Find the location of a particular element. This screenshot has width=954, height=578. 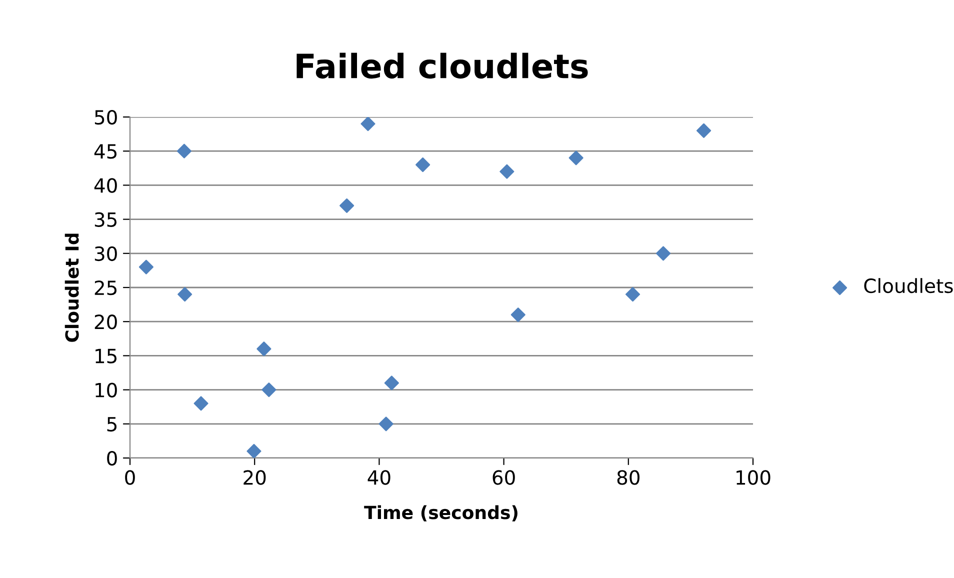

y-tick-label: 0 is located at coordinates (112, 458).